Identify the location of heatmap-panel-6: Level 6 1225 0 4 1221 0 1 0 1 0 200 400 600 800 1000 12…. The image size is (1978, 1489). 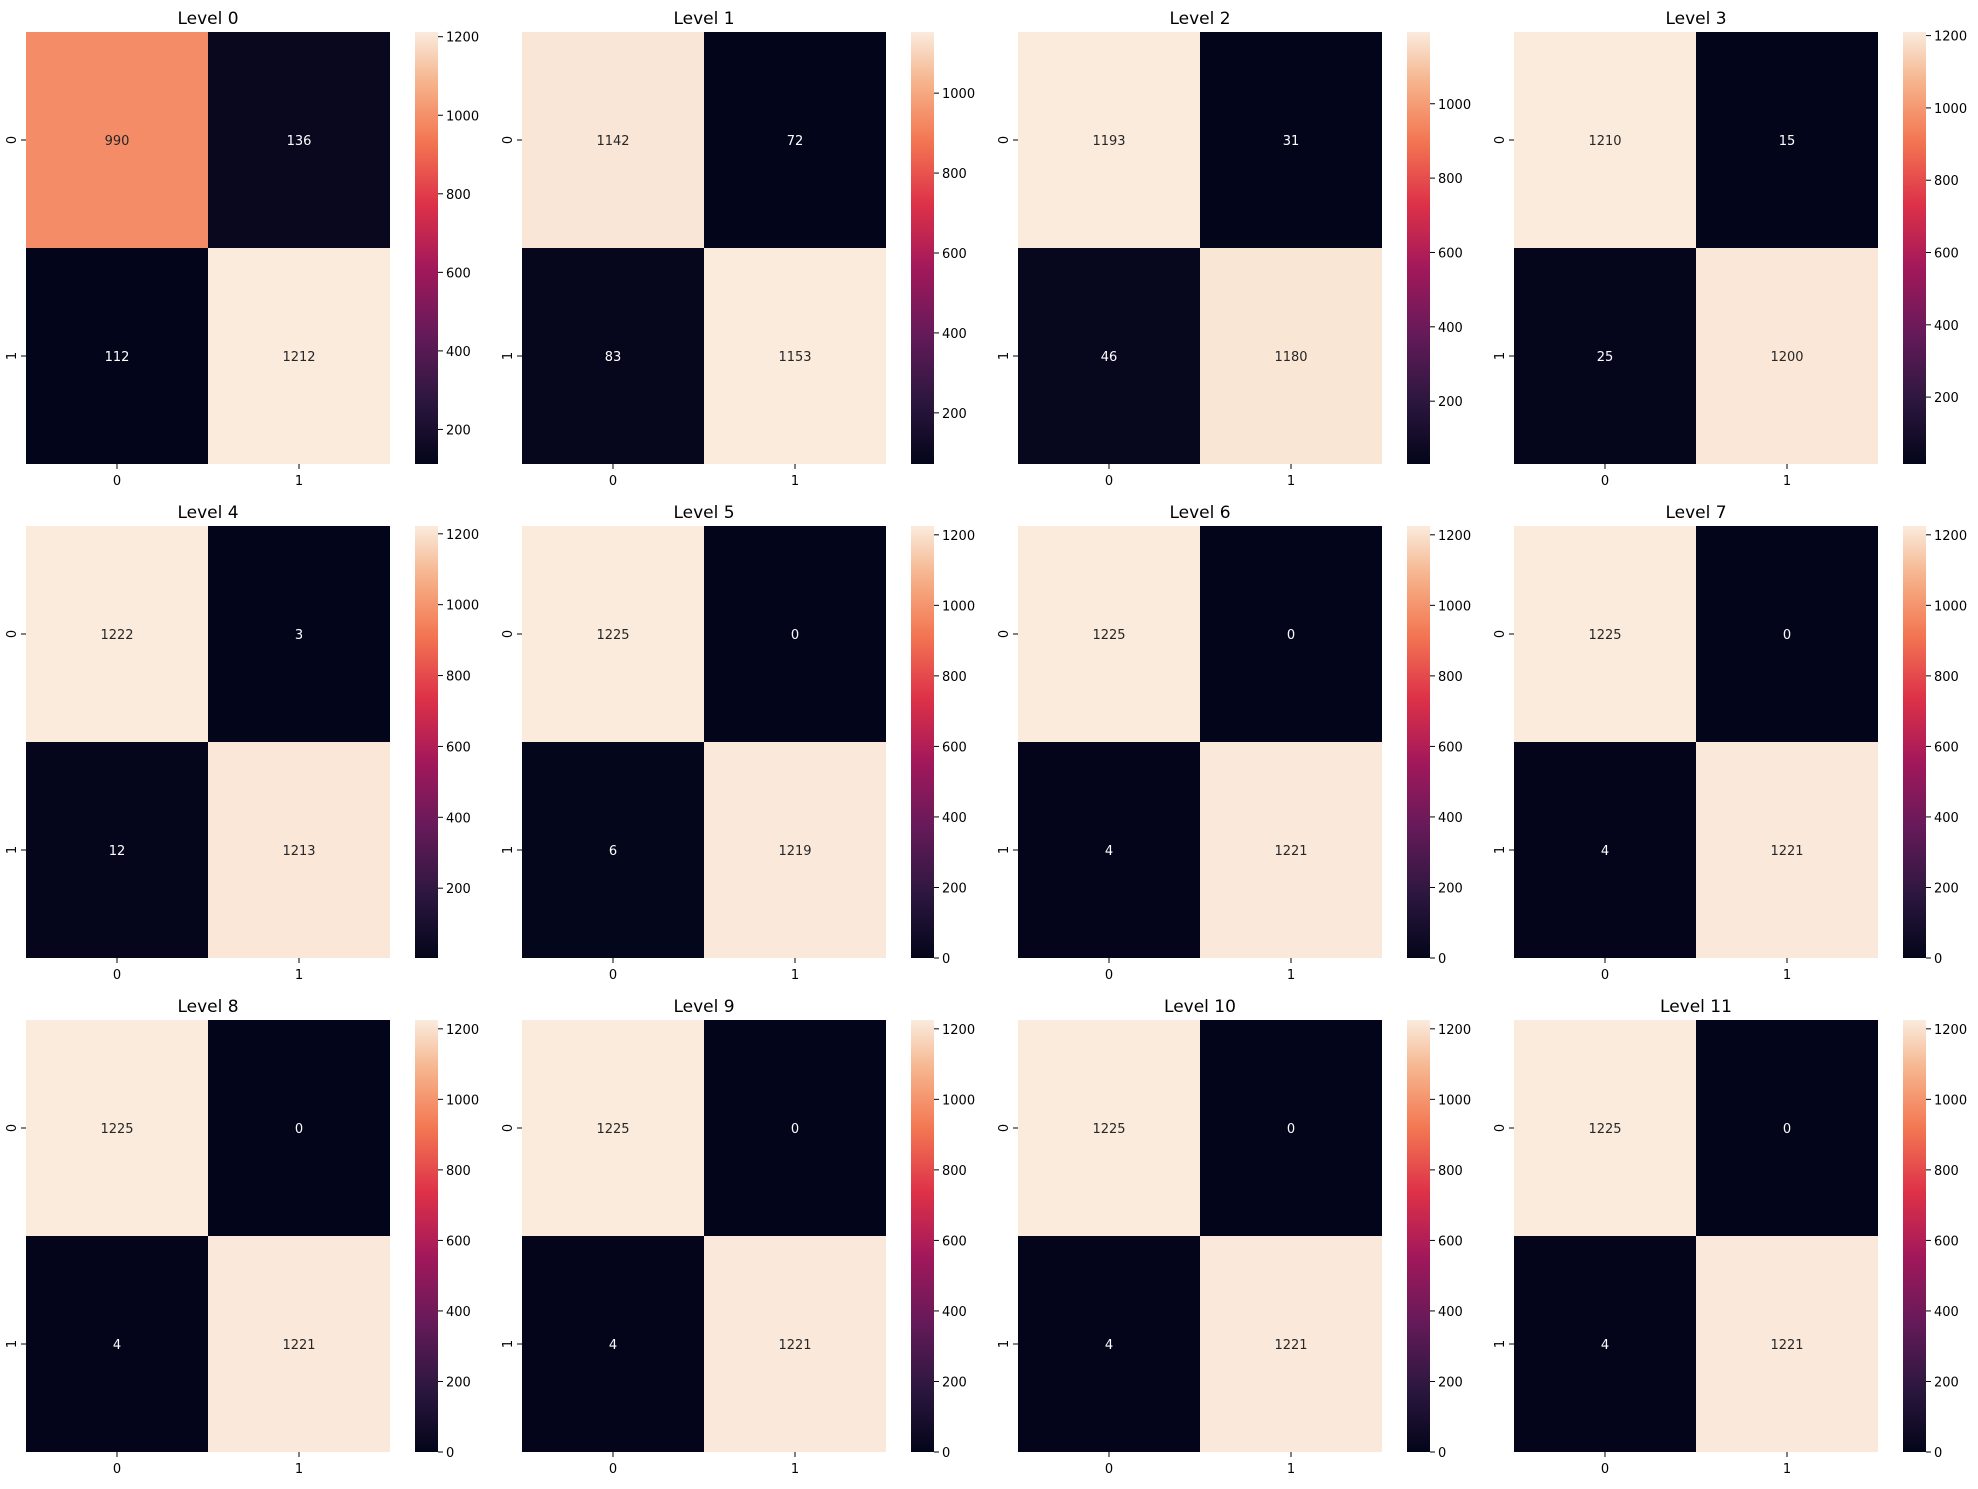
(1234, 743).